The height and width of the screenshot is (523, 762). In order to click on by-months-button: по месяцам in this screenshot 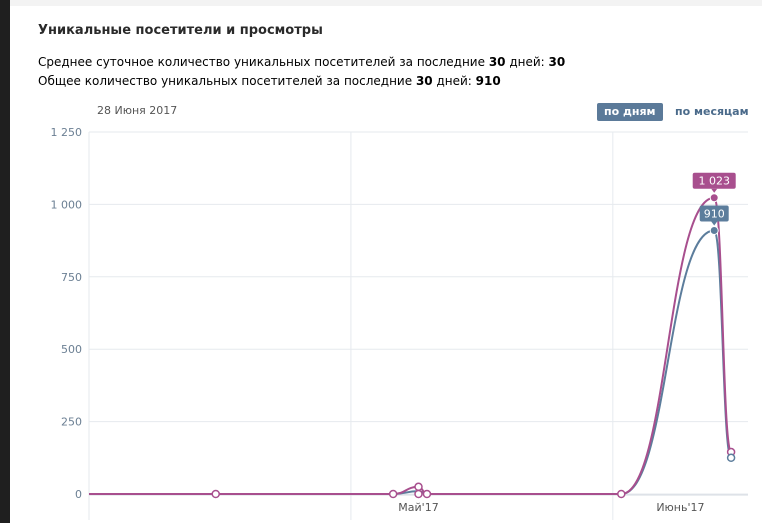, I will do `click(712, 111)`.